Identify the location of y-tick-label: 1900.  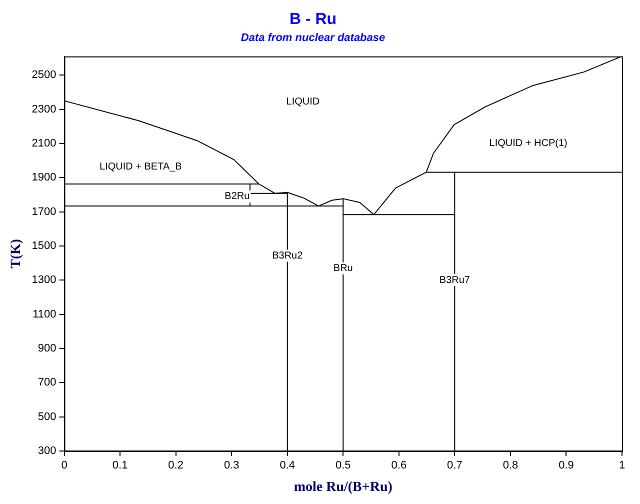
(44, 178).